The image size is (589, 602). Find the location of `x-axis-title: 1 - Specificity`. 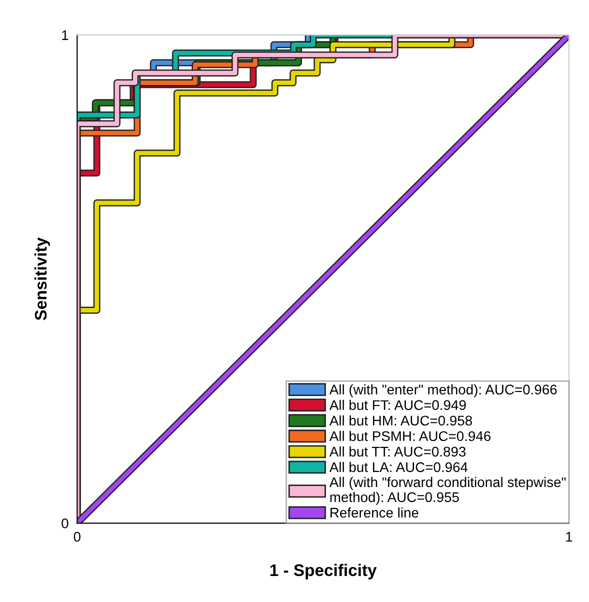

x-axis-title: 1 - Specificity is located at coordinates (323, 572).